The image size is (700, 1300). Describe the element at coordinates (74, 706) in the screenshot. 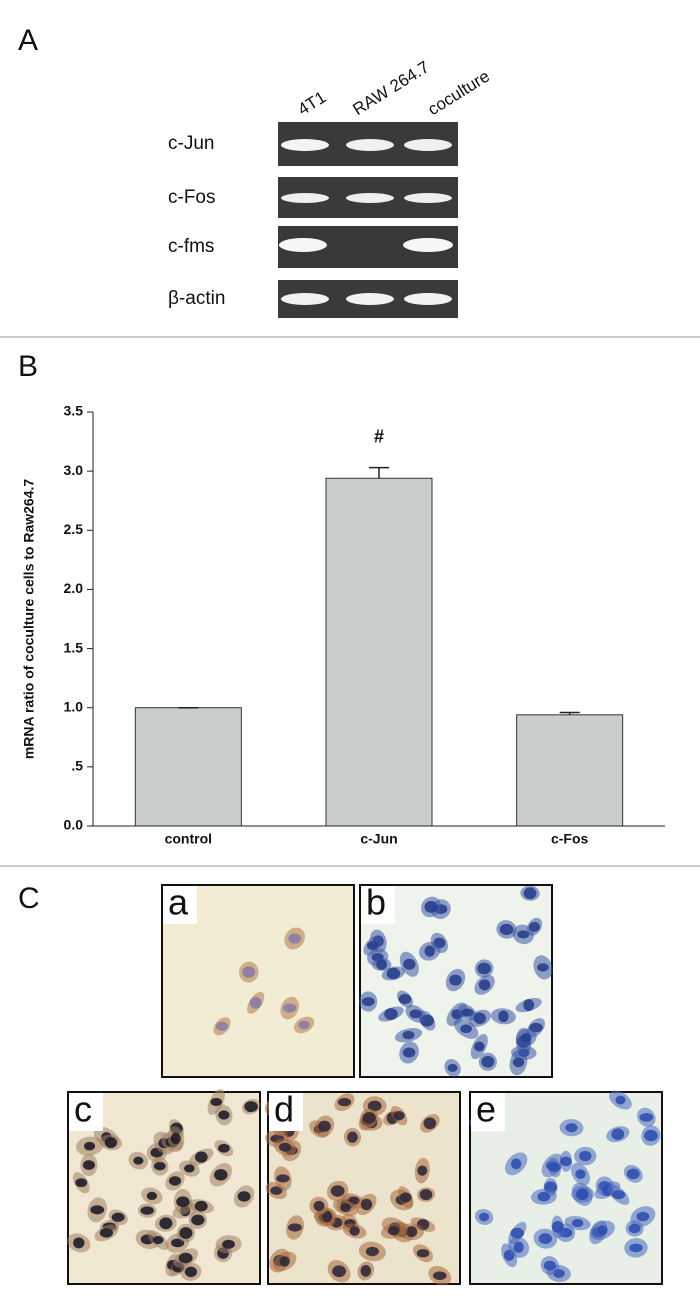

I see `y-tick-label: 1.0` at that location.